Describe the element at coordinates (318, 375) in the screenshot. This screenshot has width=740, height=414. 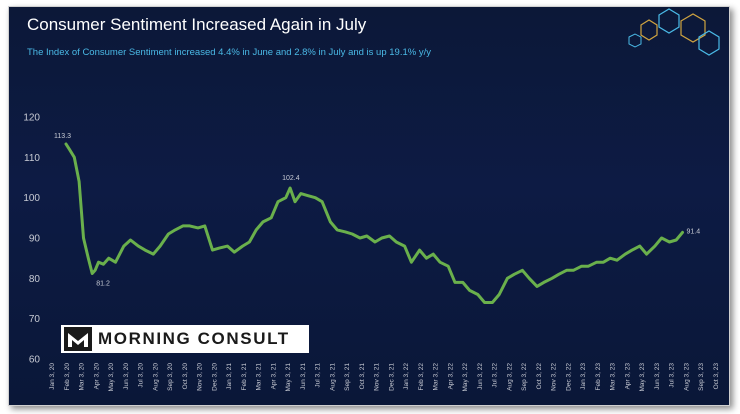
I see `x-tick-label: Jul 3, 21` at that location.